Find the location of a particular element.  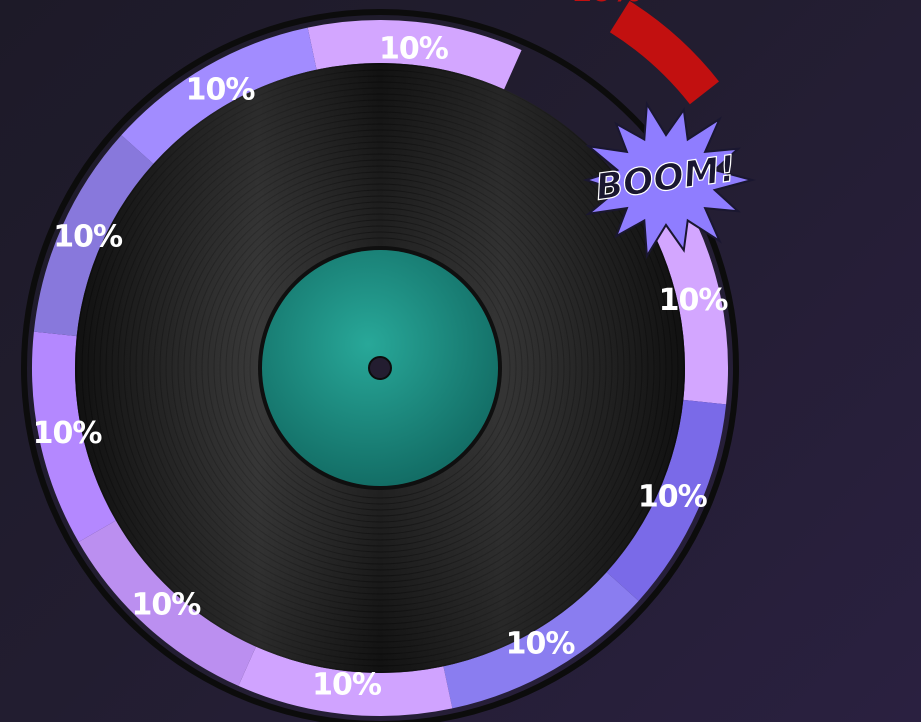

slice-label-0: 10% is located at coordinates (414, 48).